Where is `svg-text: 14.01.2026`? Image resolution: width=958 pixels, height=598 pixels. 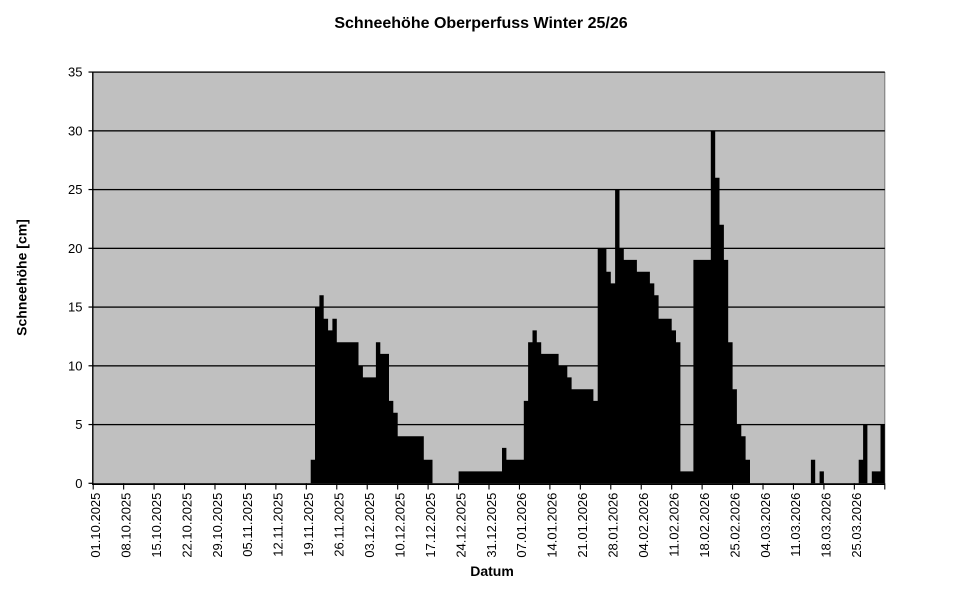 svg-text: 14.01.2026 is located at coordinates (552, 525).